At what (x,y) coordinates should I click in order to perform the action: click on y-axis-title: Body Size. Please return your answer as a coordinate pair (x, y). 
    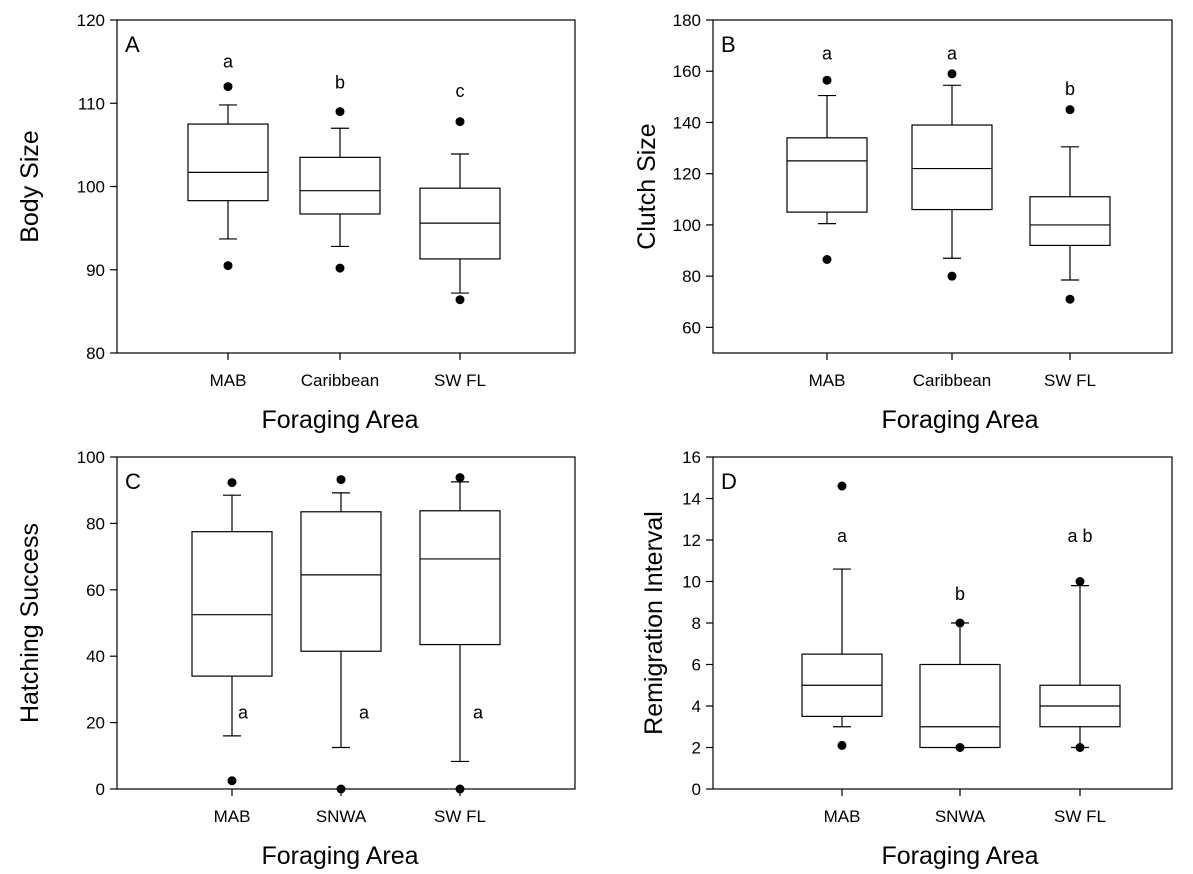
    Looking at the image, I should click on (30, 186).